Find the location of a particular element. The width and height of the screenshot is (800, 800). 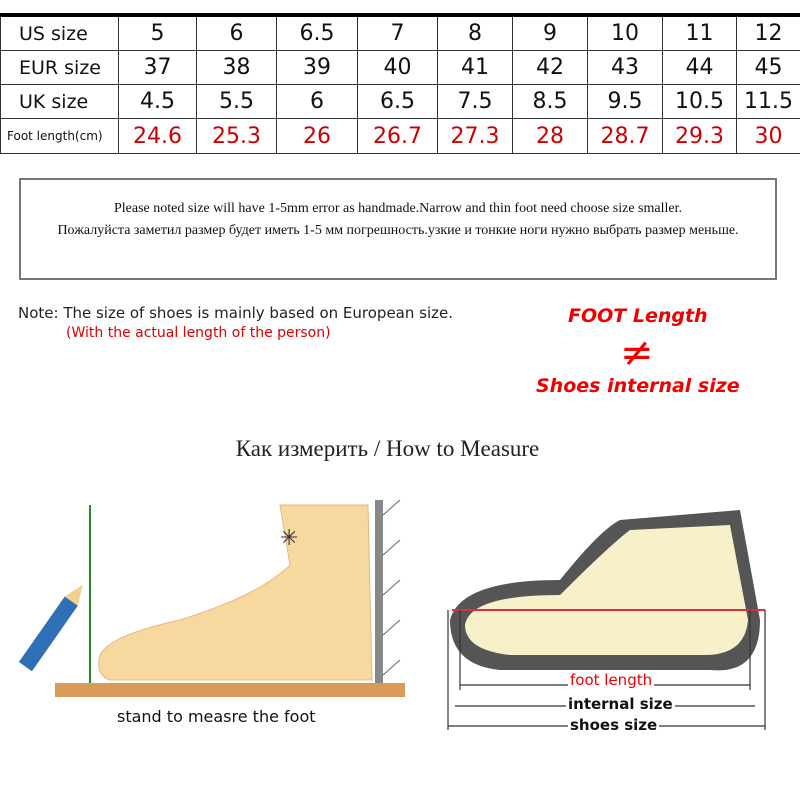

pencil-icon is located at coordinates (50, 628).